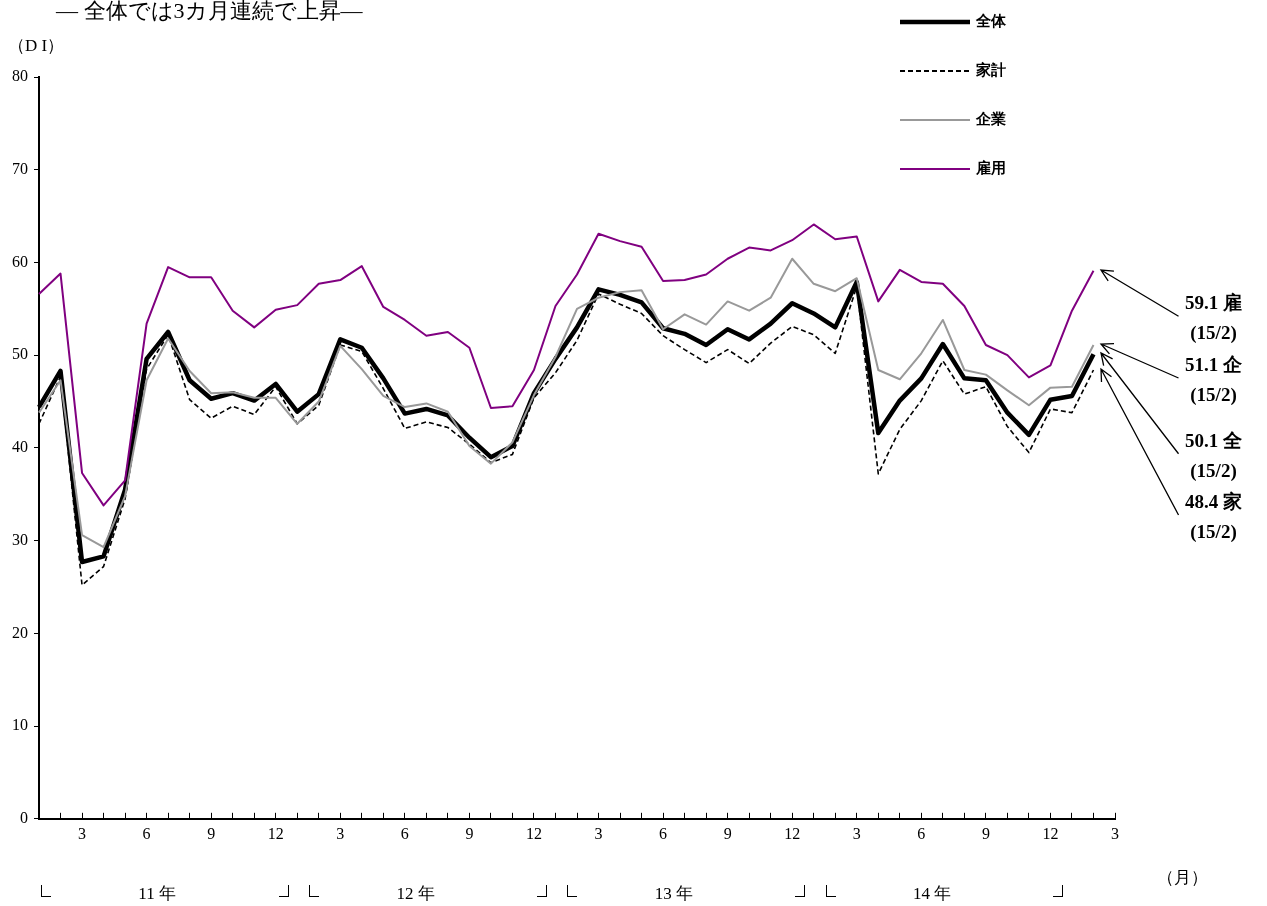 The width and height of the screenshot is (1267, 906). I want to click on text: 14 年, so click(932, 894).